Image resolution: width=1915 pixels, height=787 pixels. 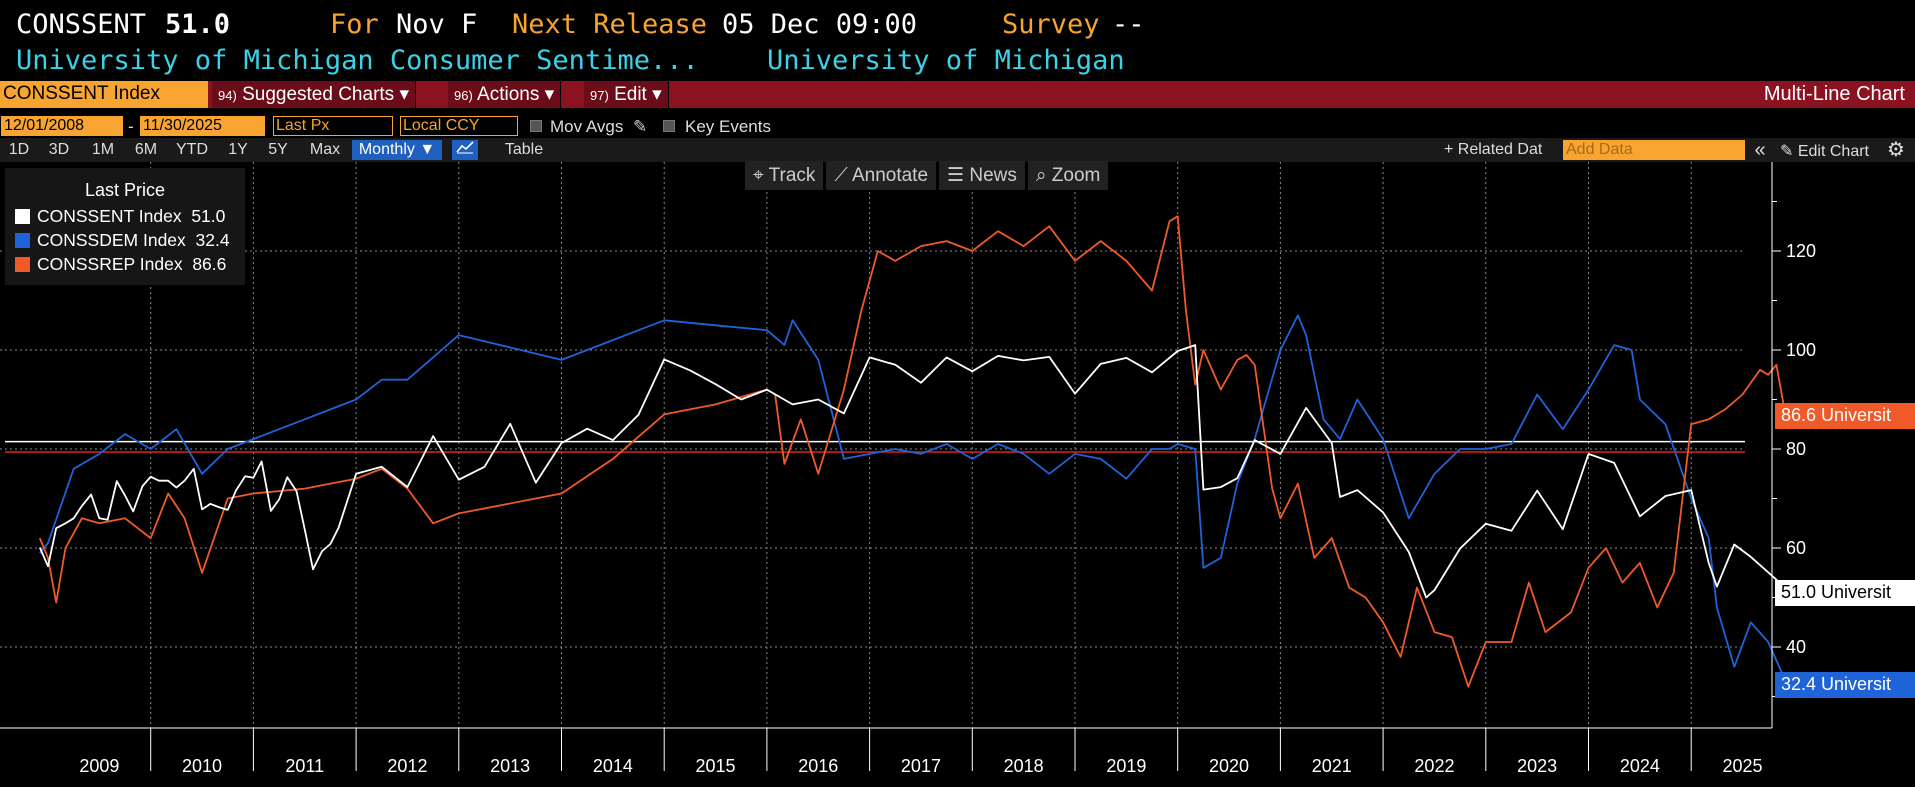 I want to click on range-5y: 5Y, so click(x=278, y=149).